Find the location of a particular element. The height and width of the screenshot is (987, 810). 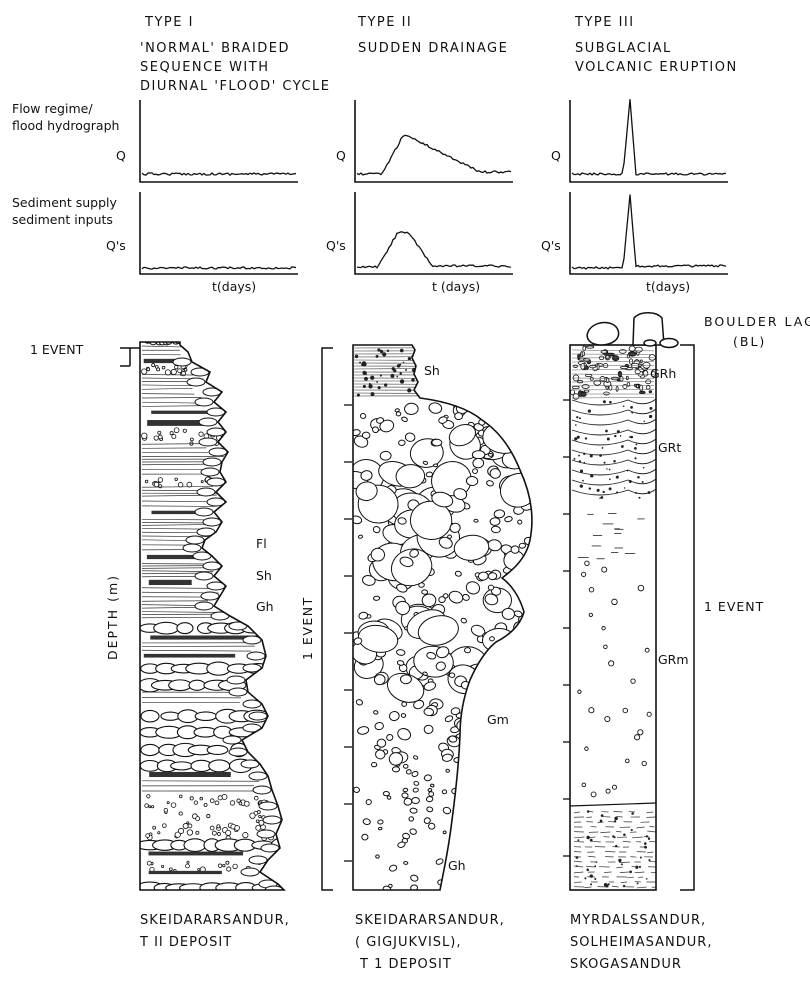

col3-facies-grt: GRt is located at coordinates (669, 447).